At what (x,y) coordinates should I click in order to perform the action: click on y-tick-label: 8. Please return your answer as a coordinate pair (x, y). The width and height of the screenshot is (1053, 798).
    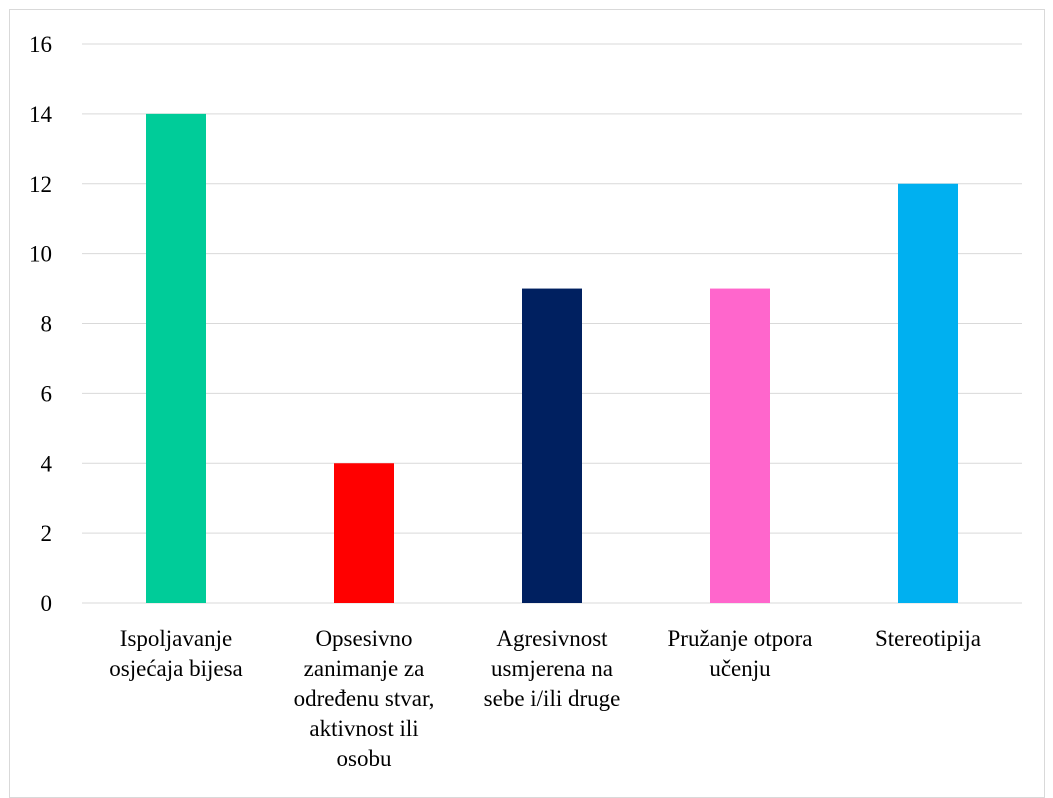
    Looking at the image, I should click on (47, 324).